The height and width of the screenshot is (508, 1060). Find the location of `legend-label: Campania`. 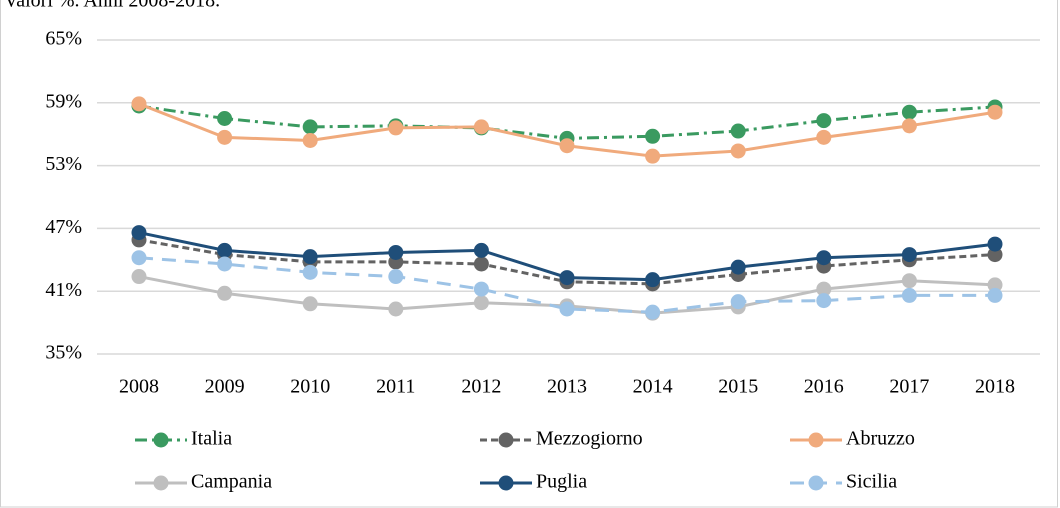

legend-label: Campania is located at coordinates (231, 482).